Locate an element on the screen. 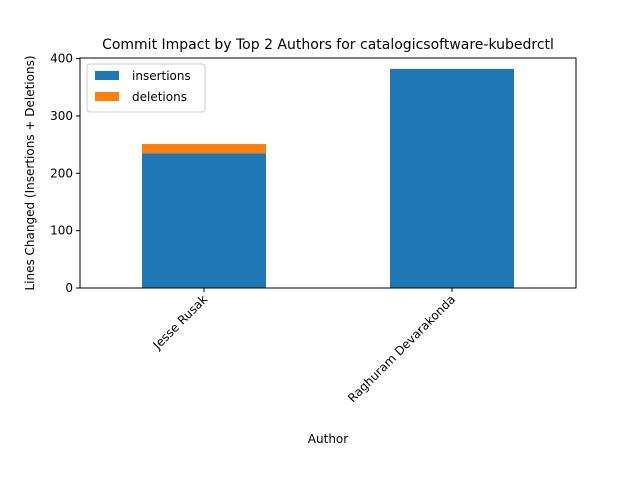 The image size is (640, 480). legend-label-deletions: deletions is located at coordinates (159, 97).